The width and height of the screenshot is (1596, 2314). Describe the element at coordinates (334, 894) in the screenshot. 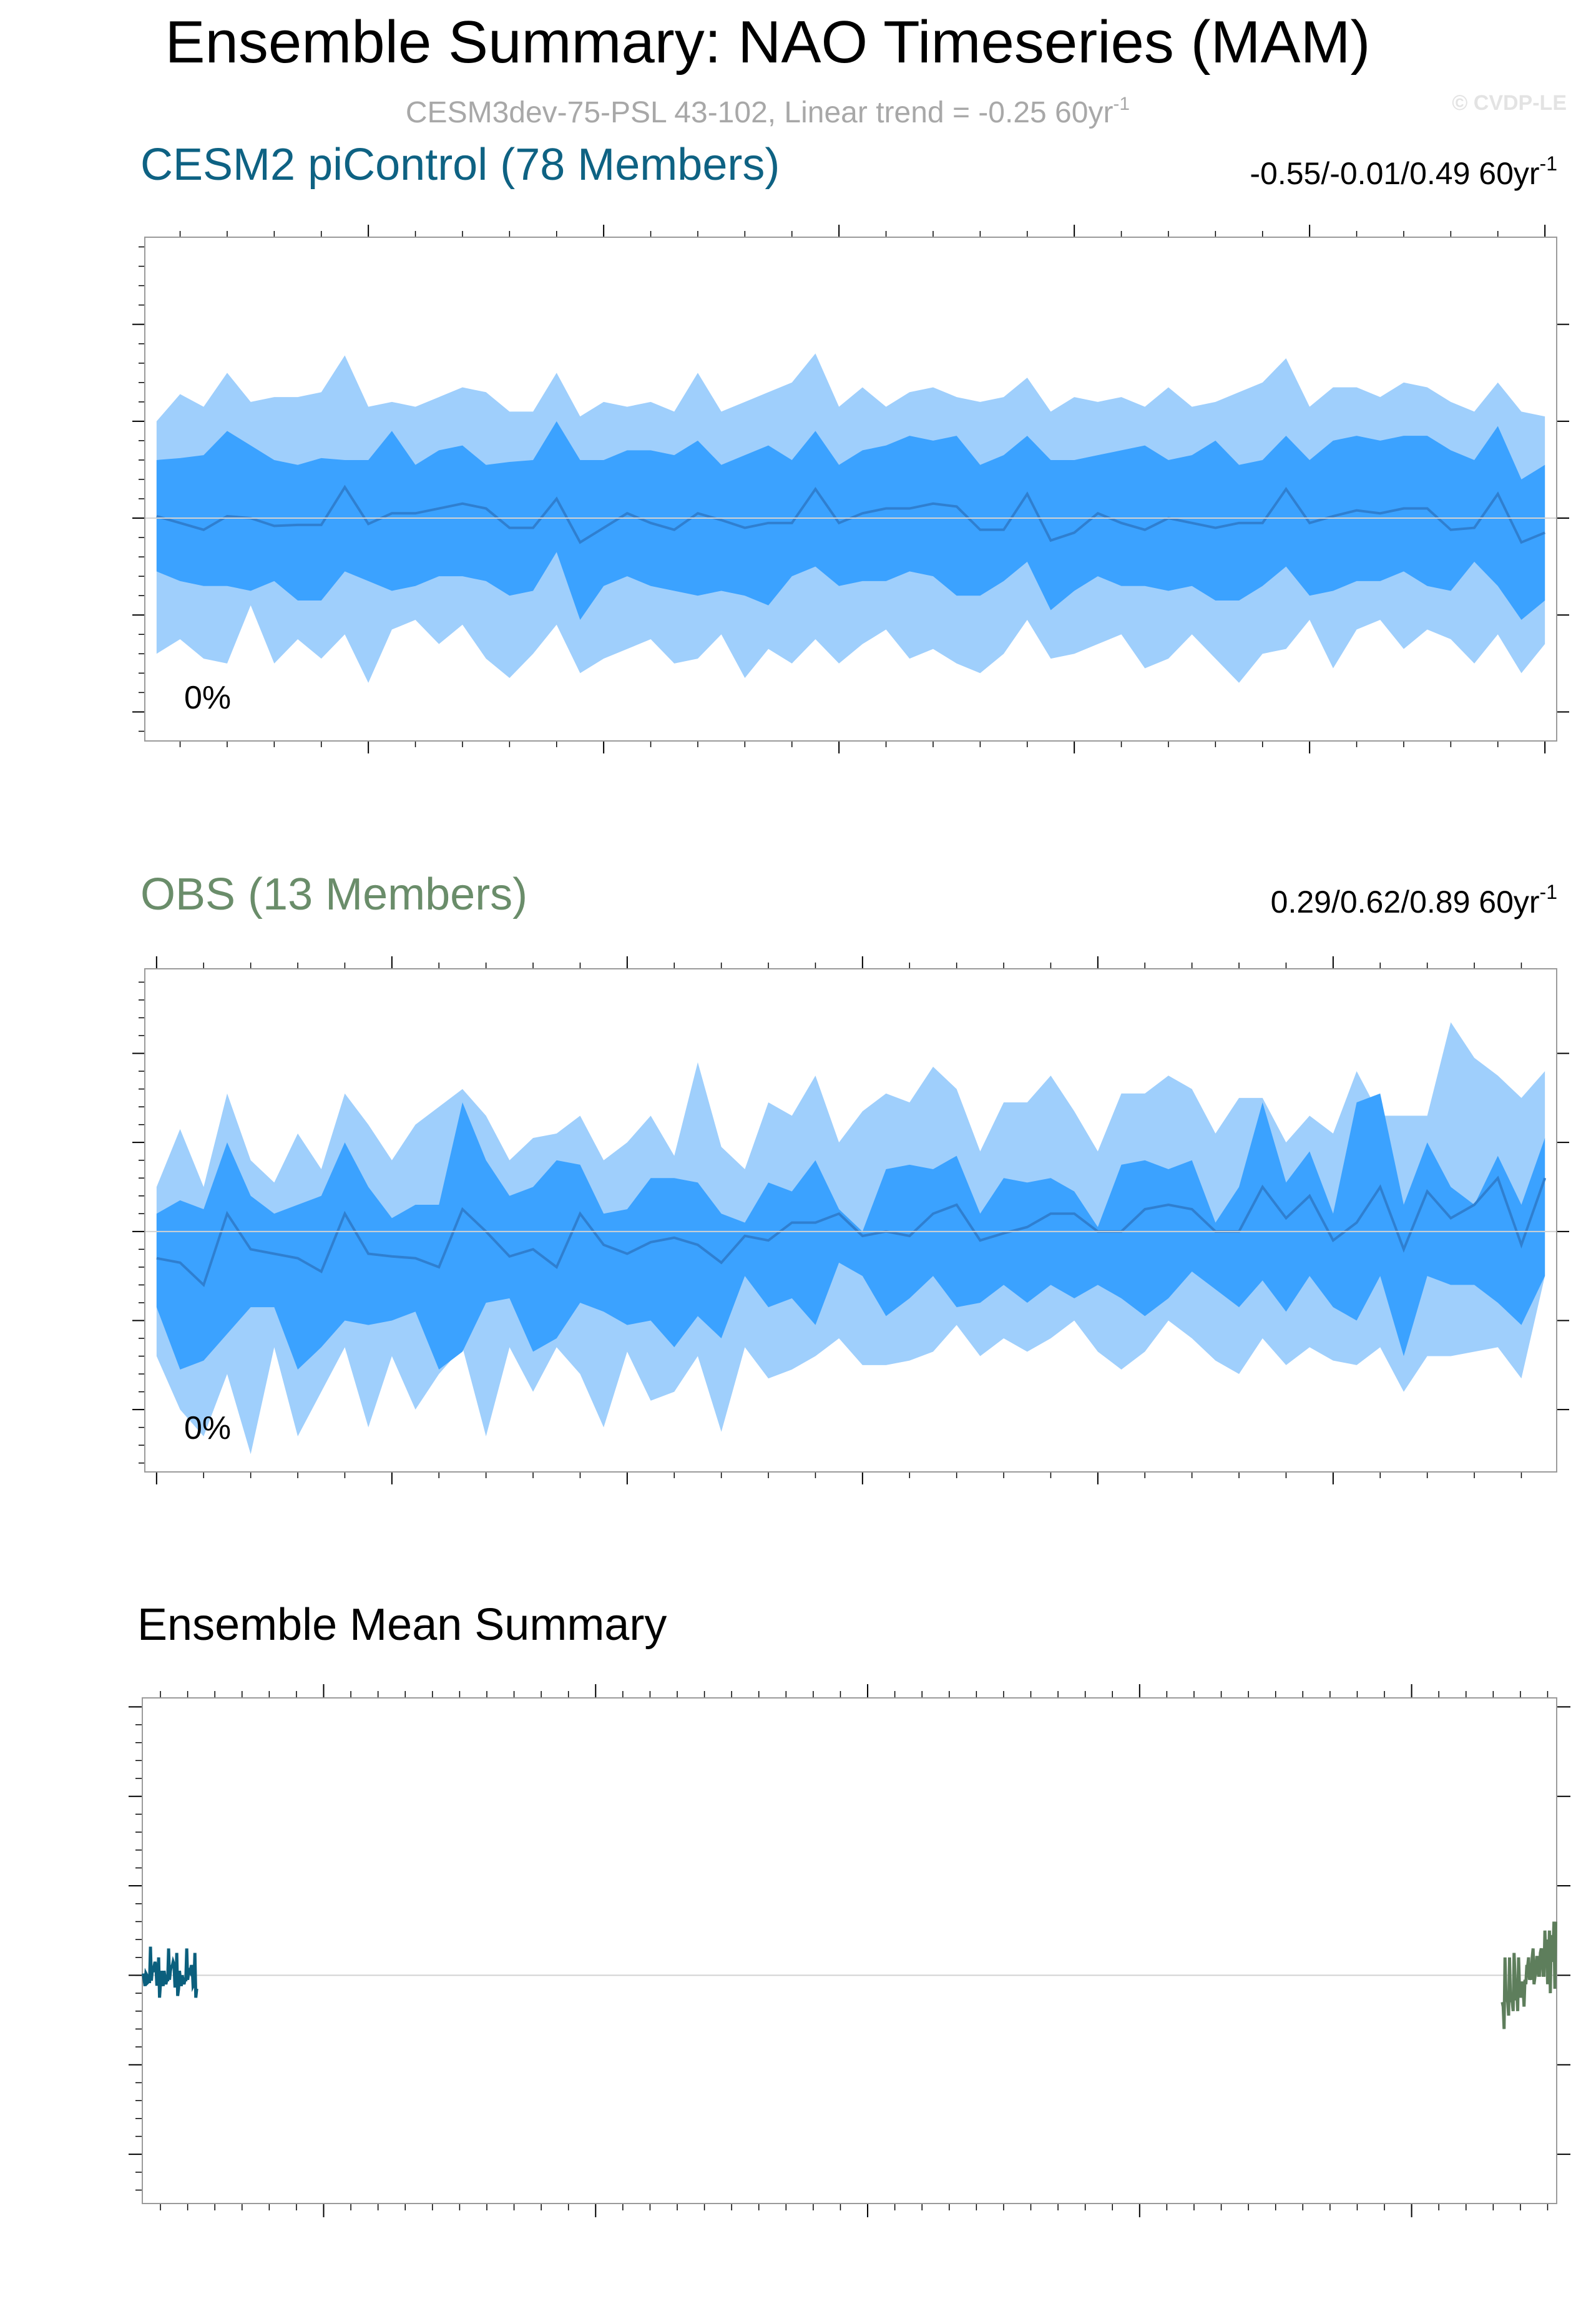

I see `obs-panel-title: OBS (13 Members)` at that location.